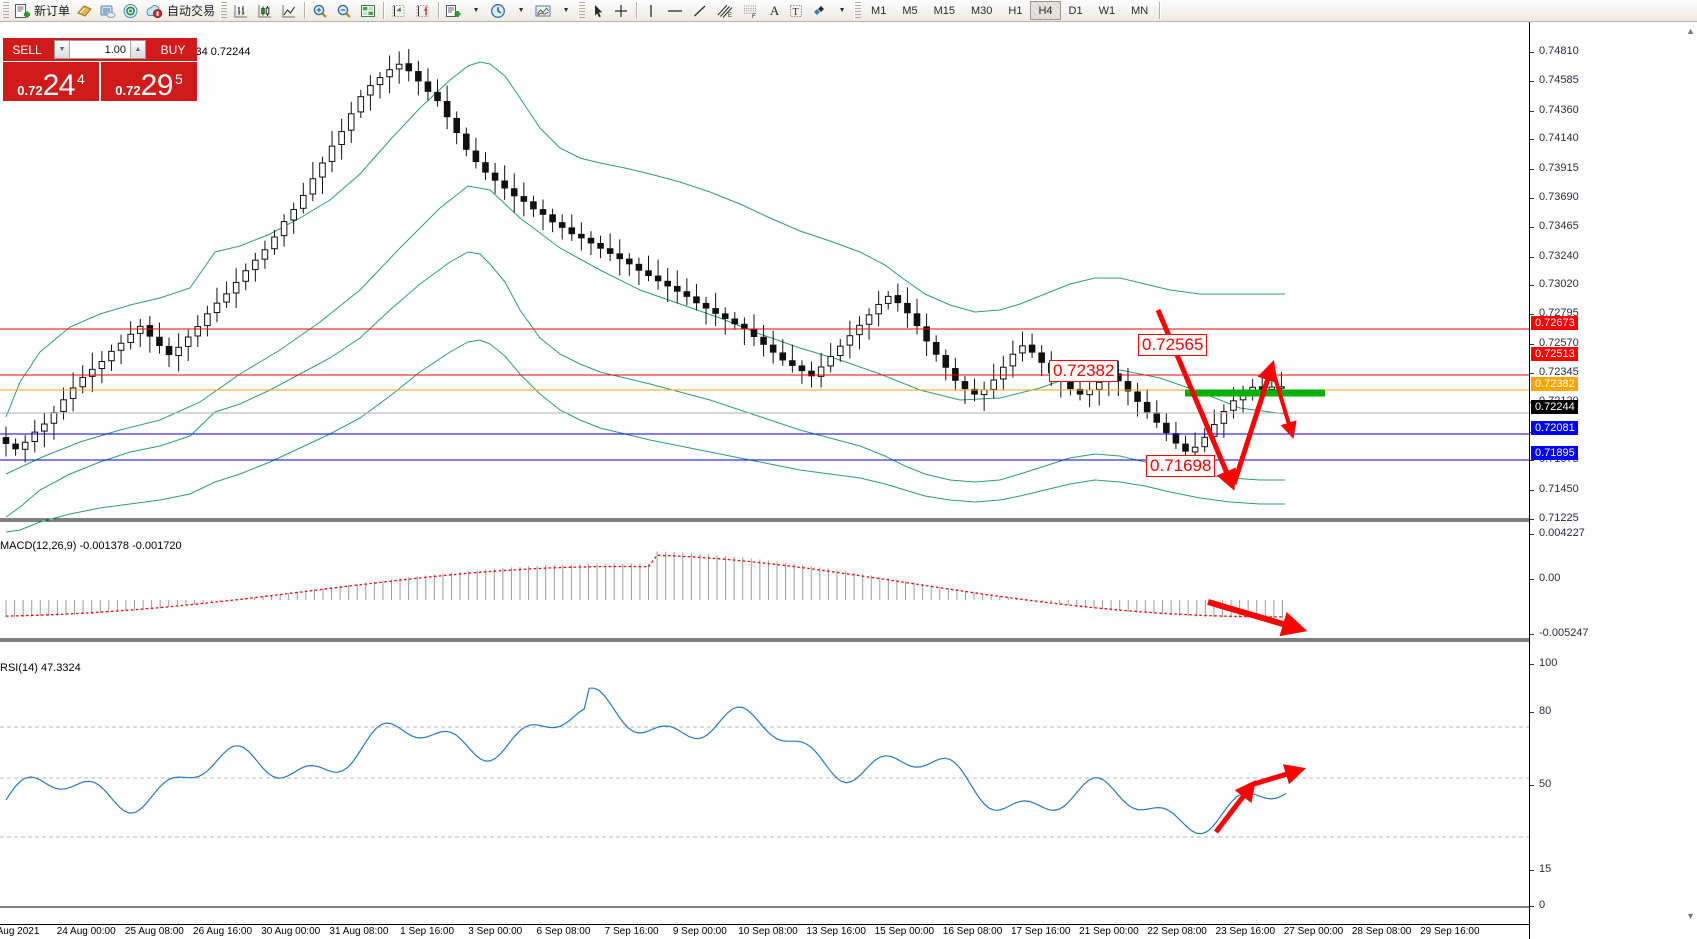 Image resolution: width=1697 pixels, height=939 pixels. Describe the element at coordinates (1173, 345) in the screenshot. I see `annotation-pivot: 0.72565` at that location.